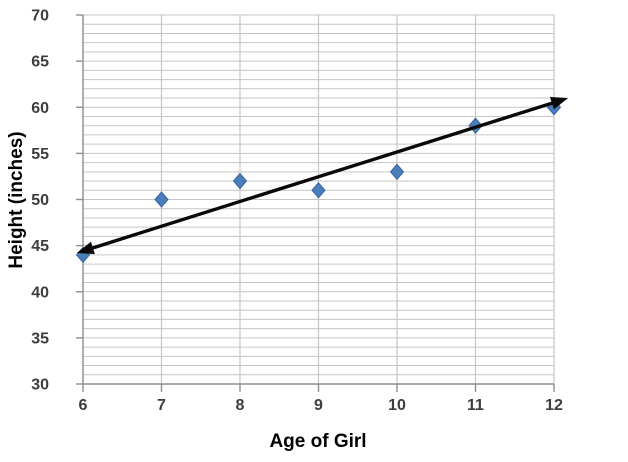 This screenshot has width=628, height=462. I want to click on trend-arrowhead-left, so click(85, 248).